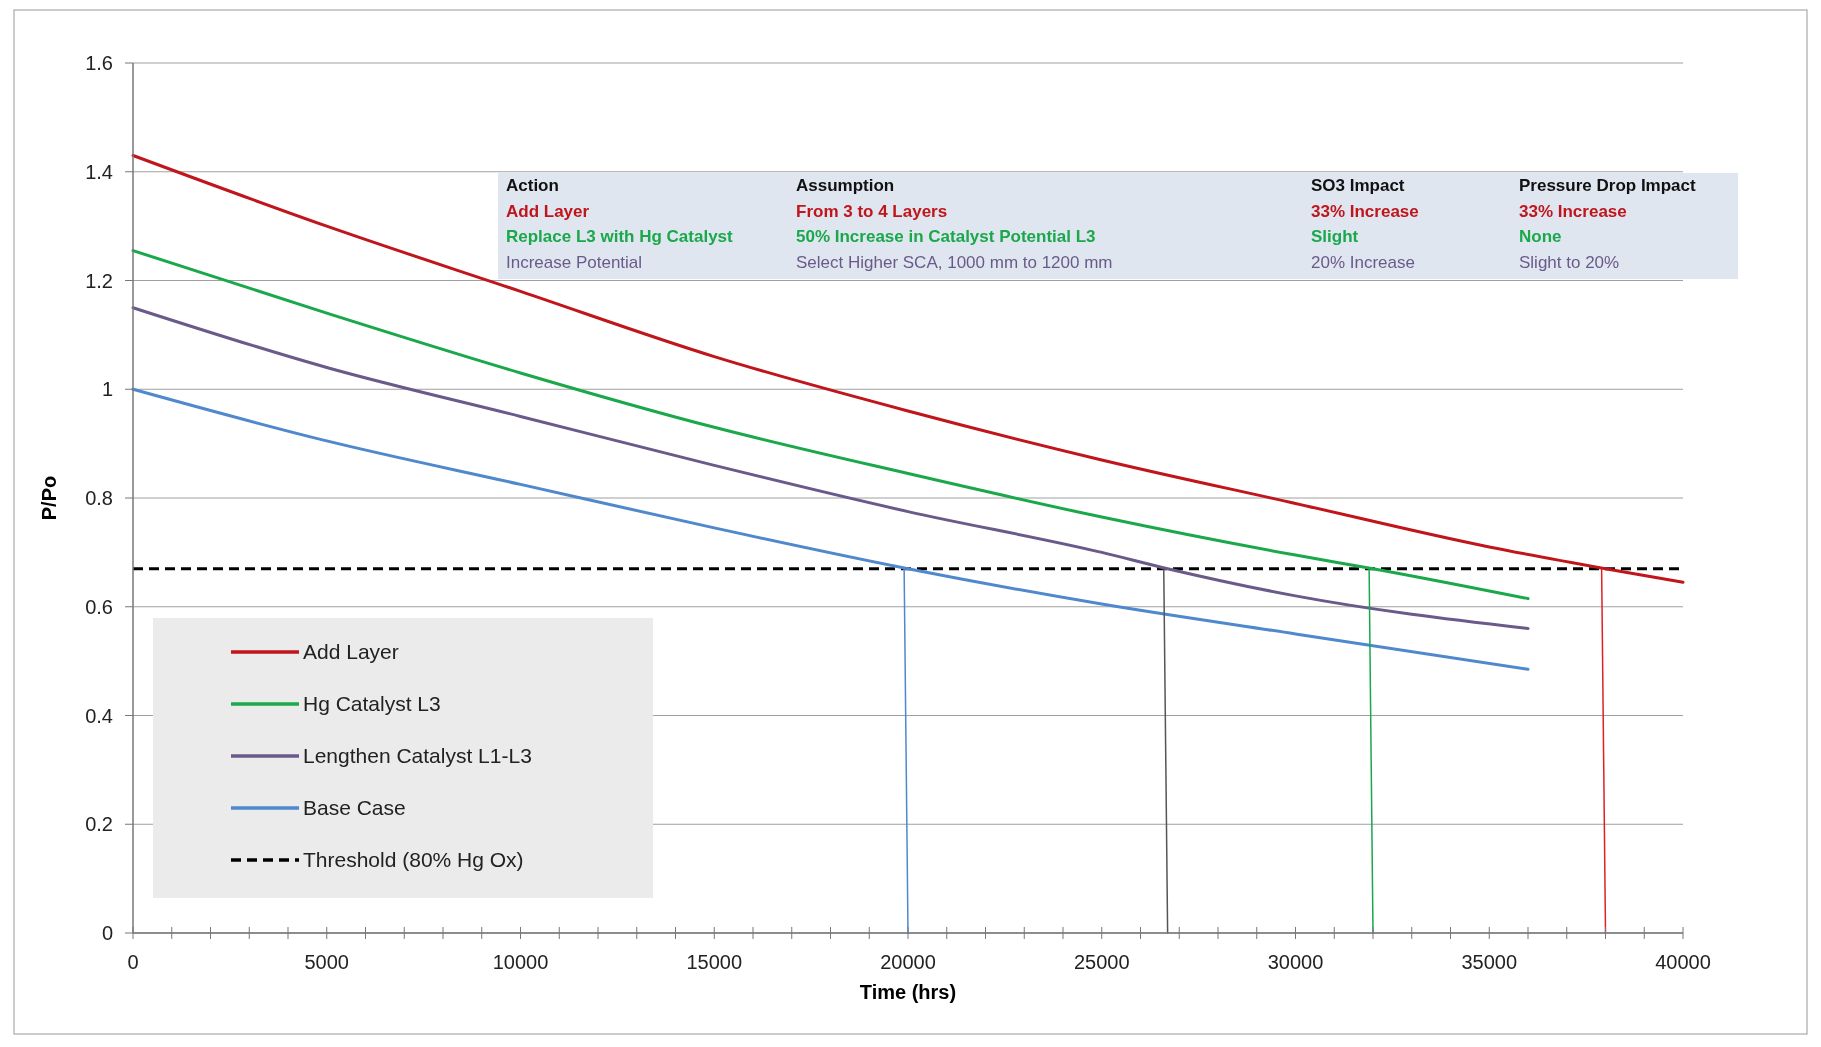 The image size is (1821, 1047). What do you see at coordinates (99, 715) in the screenshot?
I see `y-tick-label: 0.4` at bounding box center [99, 715].